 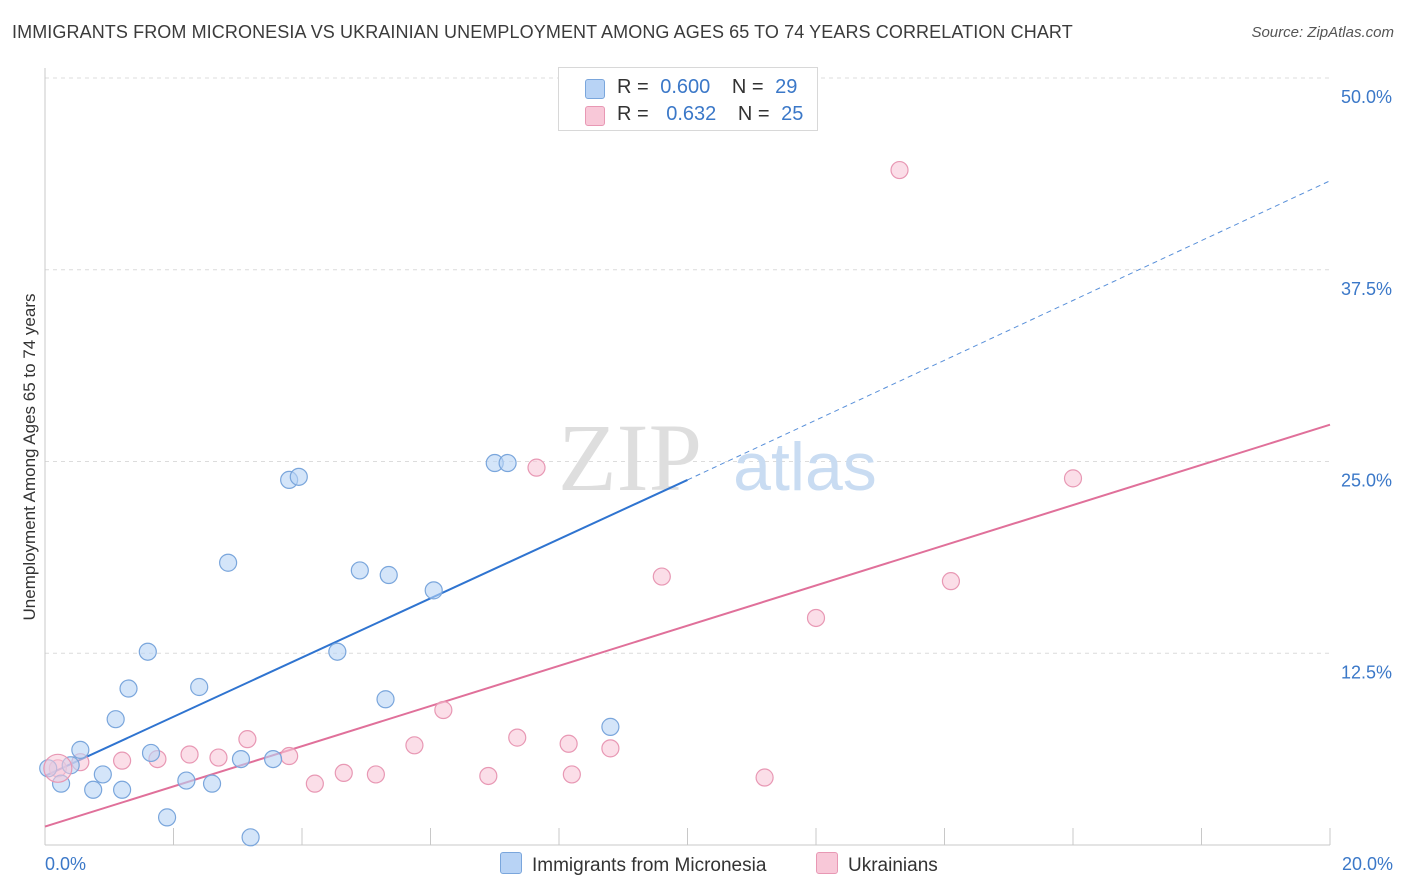 I want to click on y-tick-label: 12.5%, so click(x=1366, y=672).